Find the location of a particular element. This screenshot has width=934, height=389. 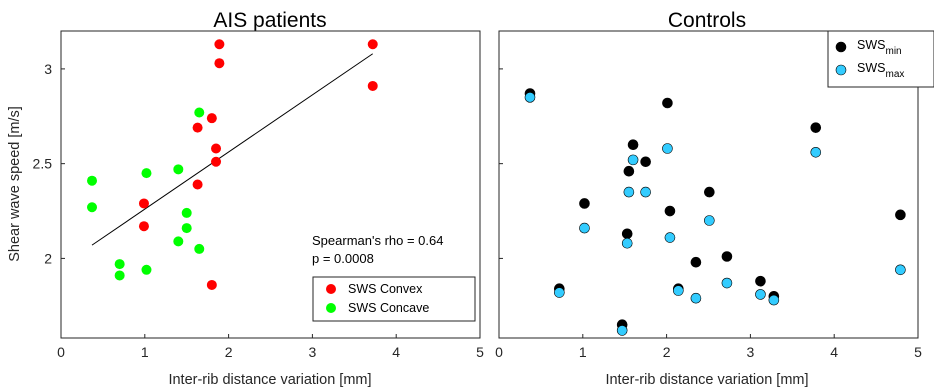

y-axis-label-ais: Shear wave speed [m/s] is located at coordinates (15, 184).